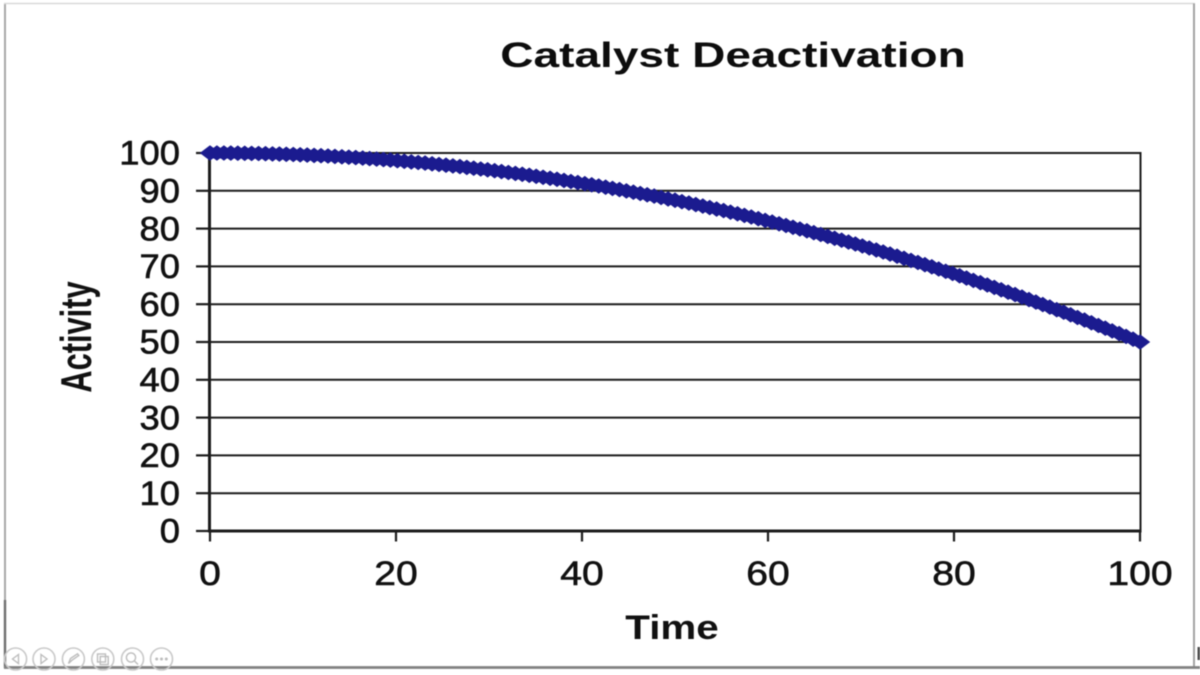 The width and height of the screenshot is (1200, 675). What do you see at coordinates (671, 627) in the screenshot?
I see `svg-text: Time` at bounding box center [671, 627].